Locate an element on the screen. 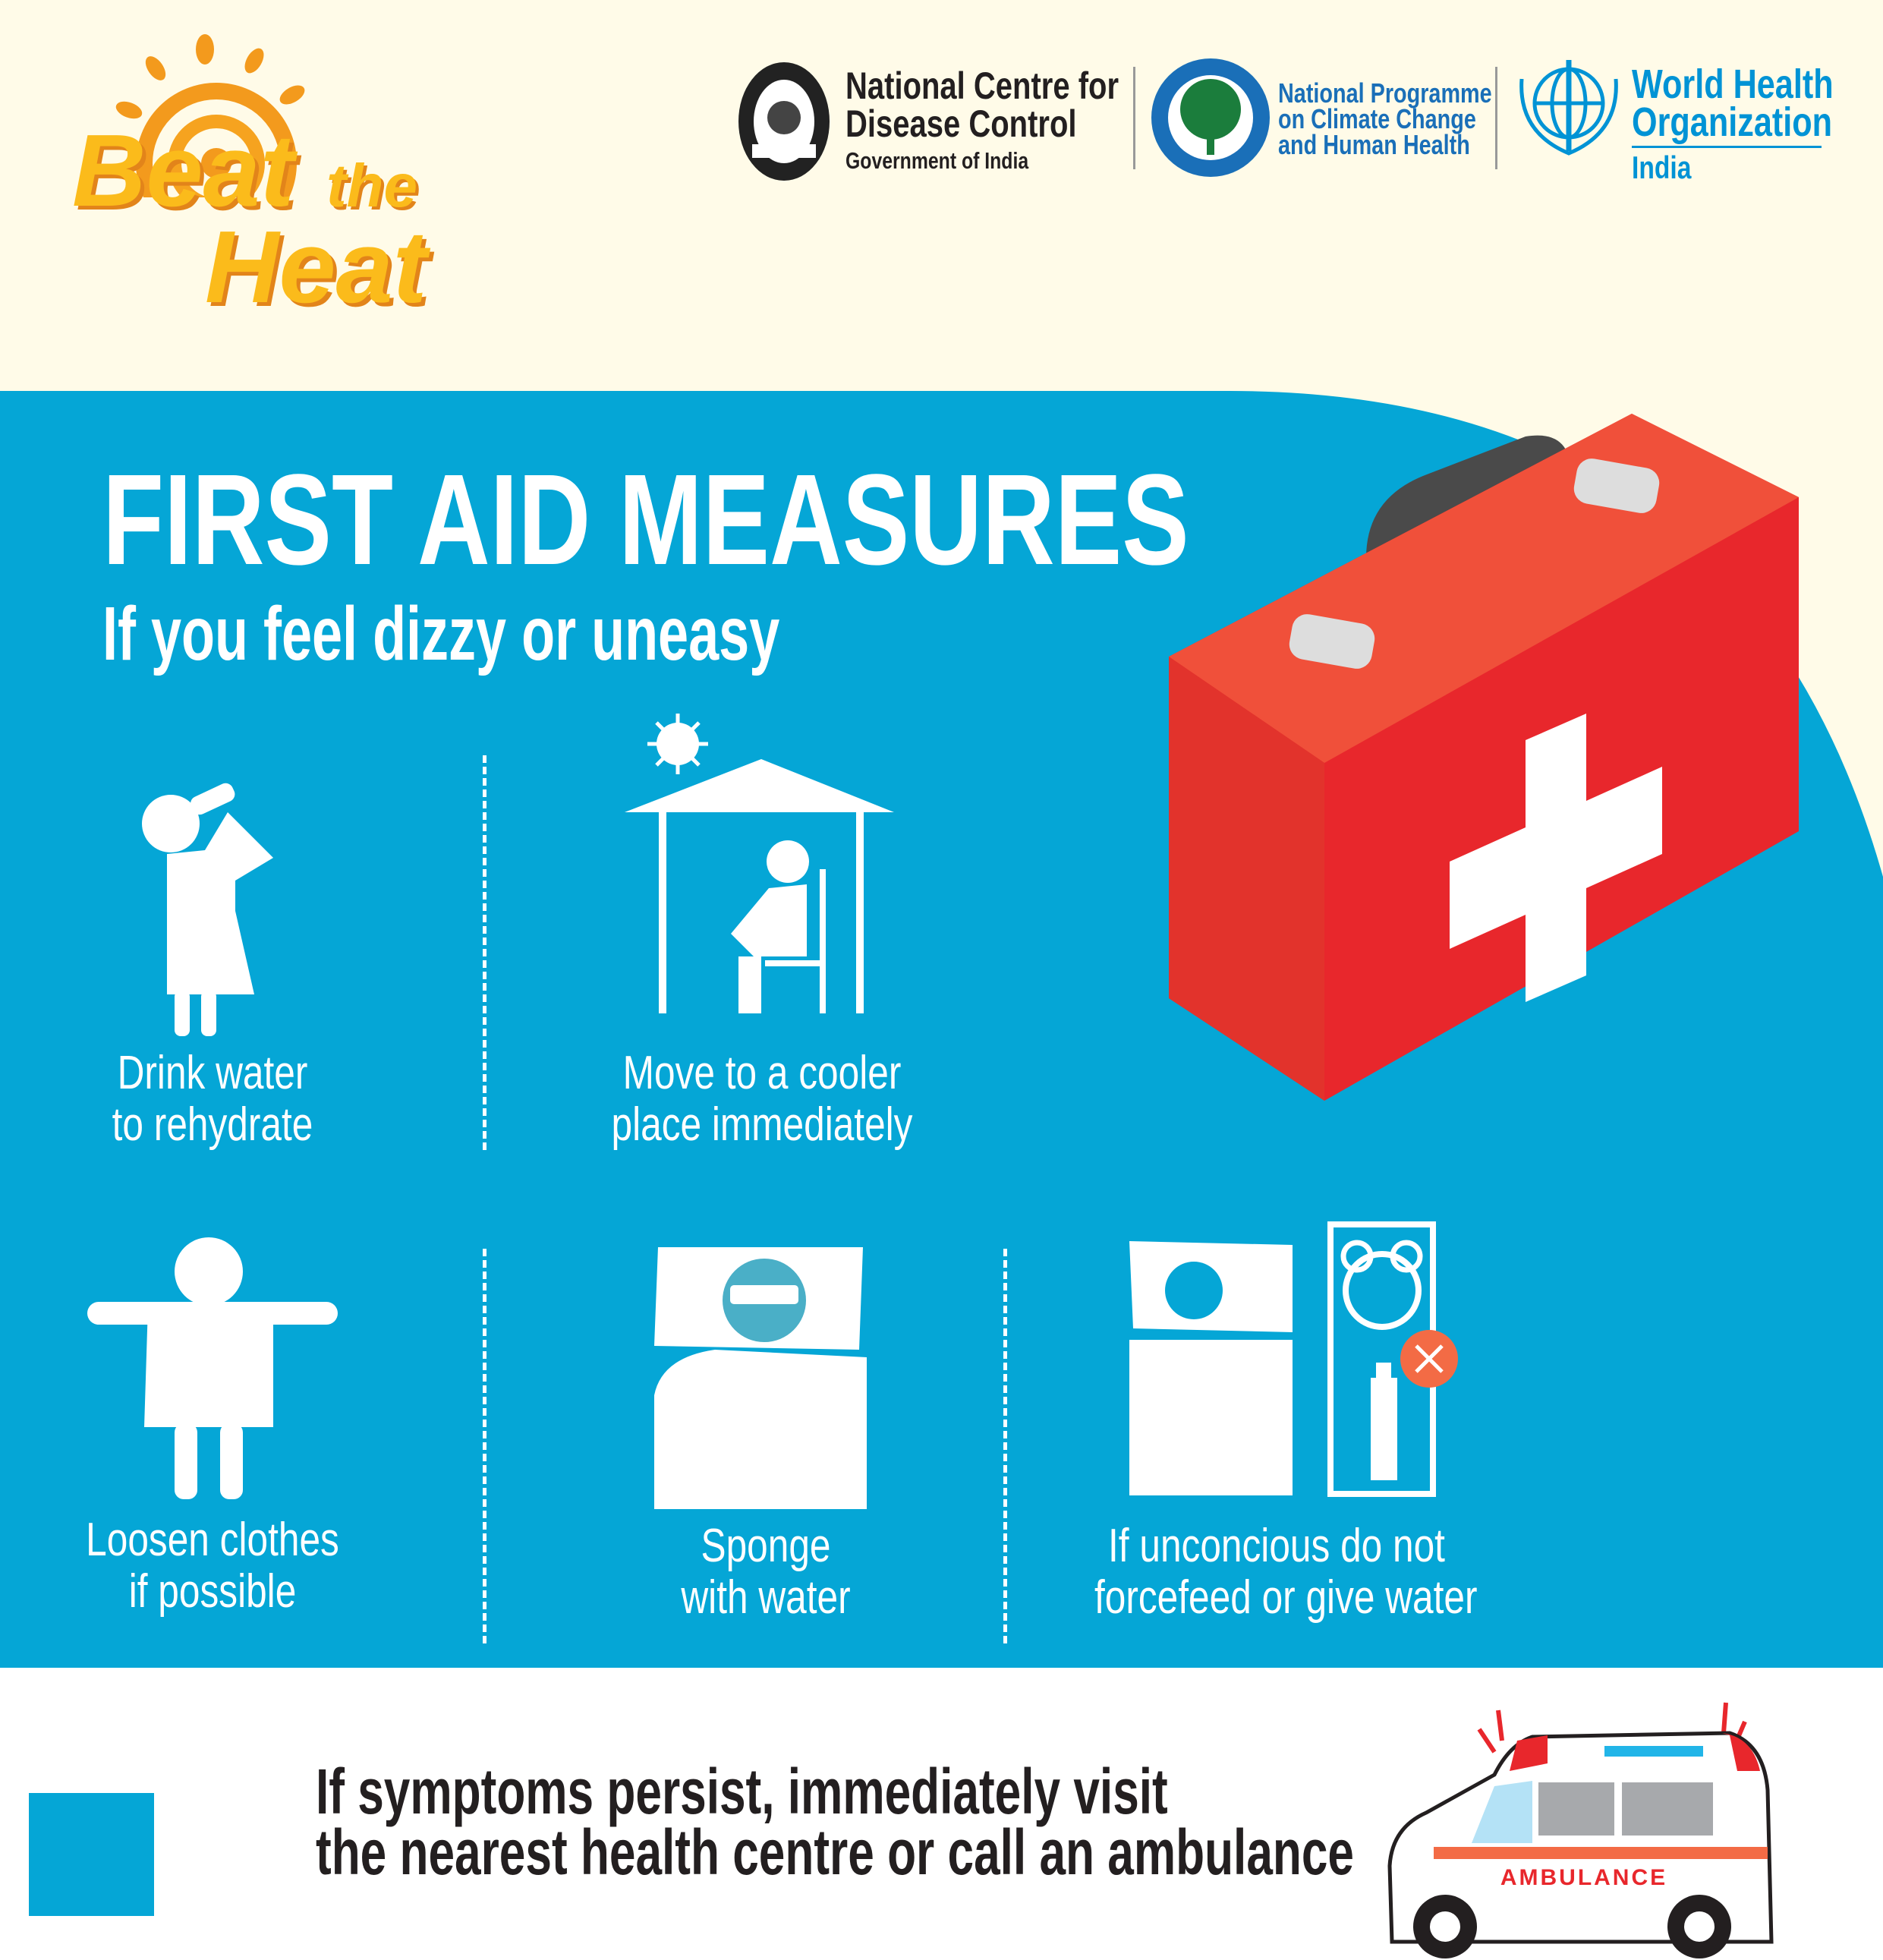  loose-clothes-icon is located at coordinates (212, 1368).